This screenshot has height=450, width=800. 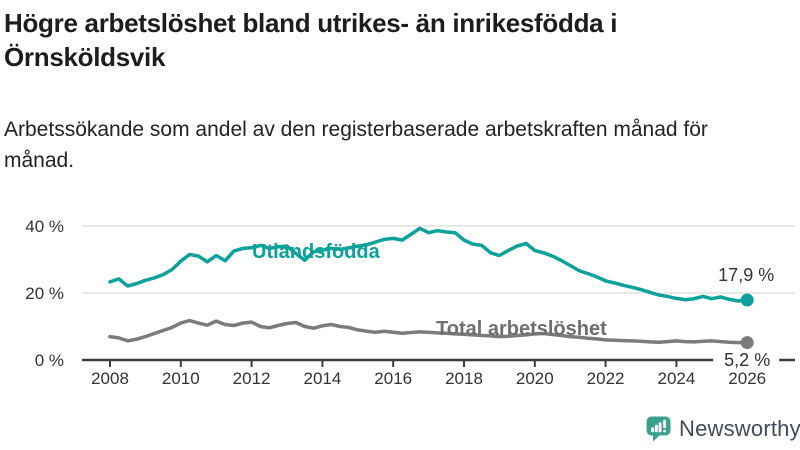 What do you see at coordinates (664, 431) in the screenshot?
I see `icon-exclamation-dot` at bounding box center [664, 431].